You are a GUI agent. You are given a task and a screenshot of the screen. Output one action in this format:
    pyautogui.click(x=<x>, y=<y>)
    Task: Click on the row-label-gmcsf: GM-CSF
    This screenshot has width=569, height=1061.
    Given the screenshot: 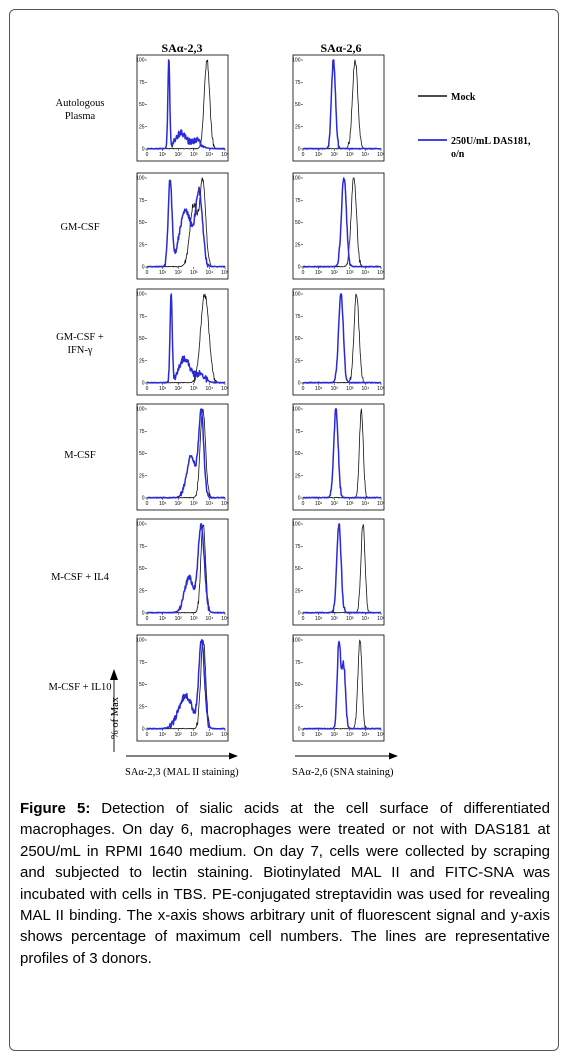 What is the action you would take?
    pyautogui.click(x=79, y=227)
    